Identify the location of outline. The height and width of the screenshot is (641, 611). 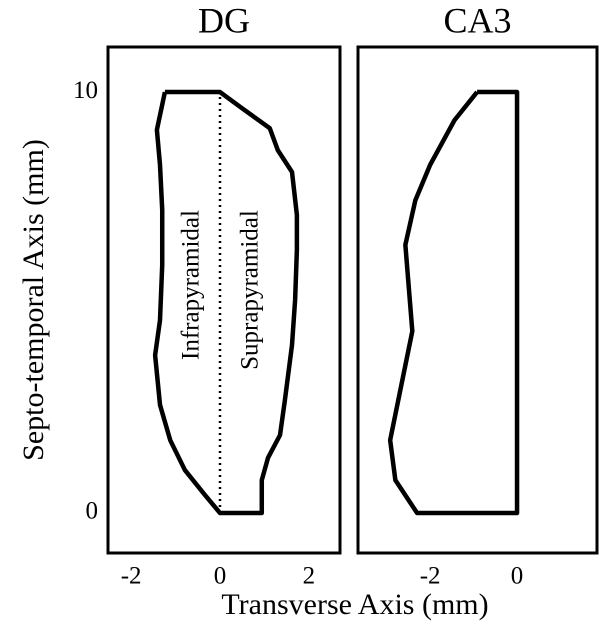
(453, 302).